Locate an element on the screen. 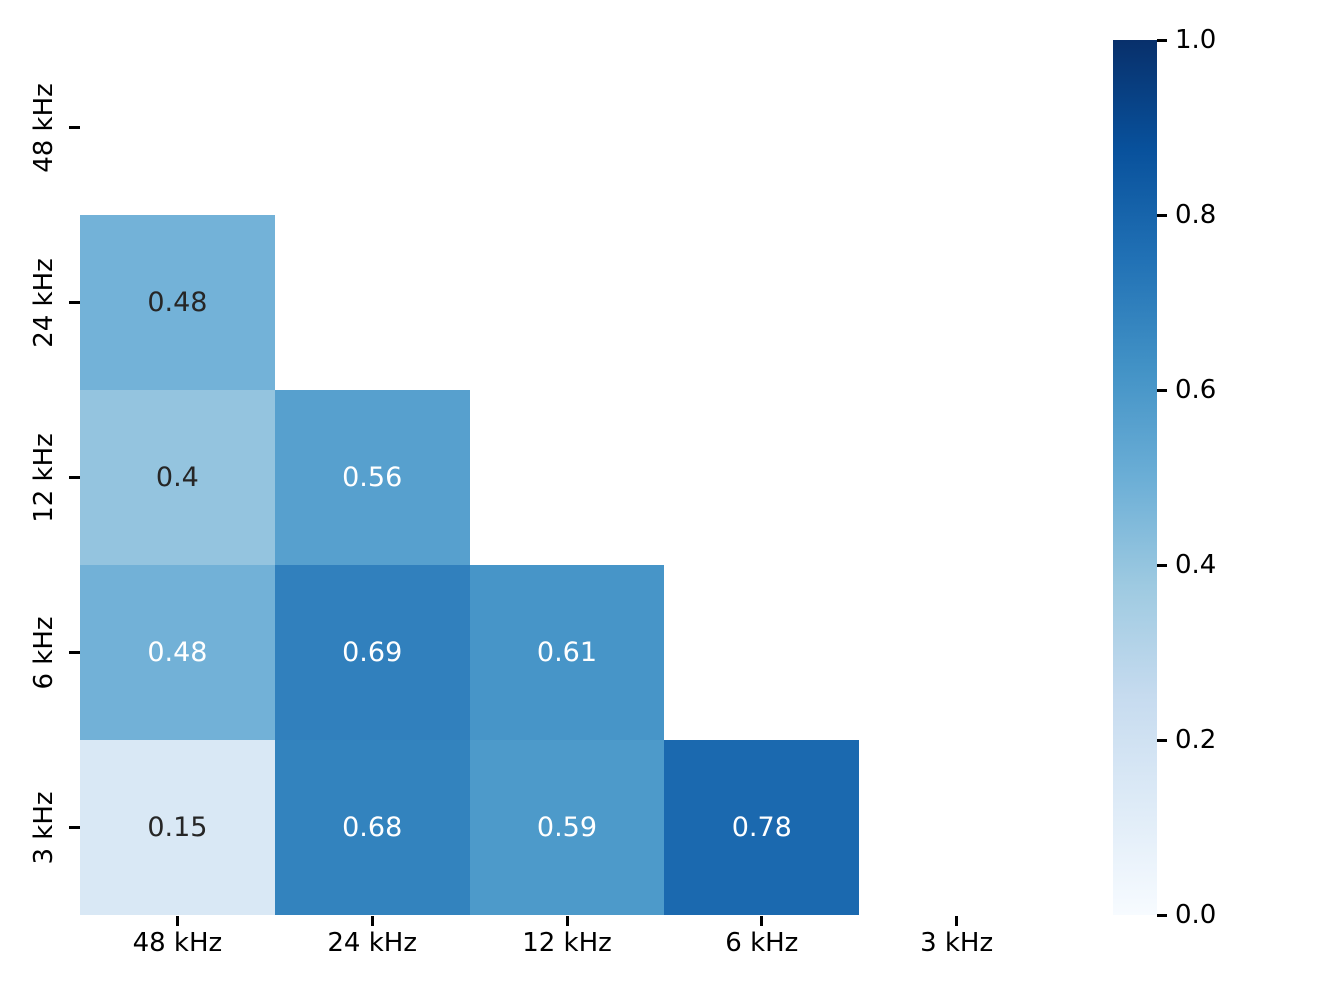 Image resolution: width=1328 pixels, height=996 pixels. colorbar-tick-label: 0.8 is located at coordinates (1196, 215).